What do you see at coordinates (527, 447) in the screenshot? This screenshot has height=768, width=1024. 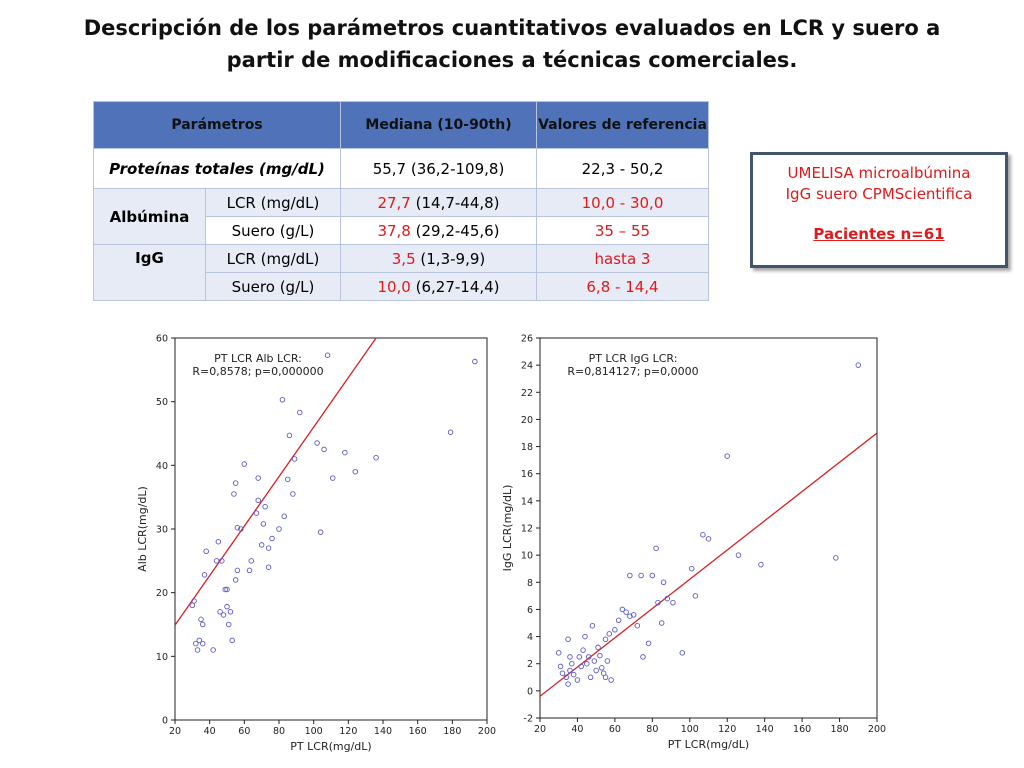 I see `y-tick-label: 18` at bounding box center [527, 447].